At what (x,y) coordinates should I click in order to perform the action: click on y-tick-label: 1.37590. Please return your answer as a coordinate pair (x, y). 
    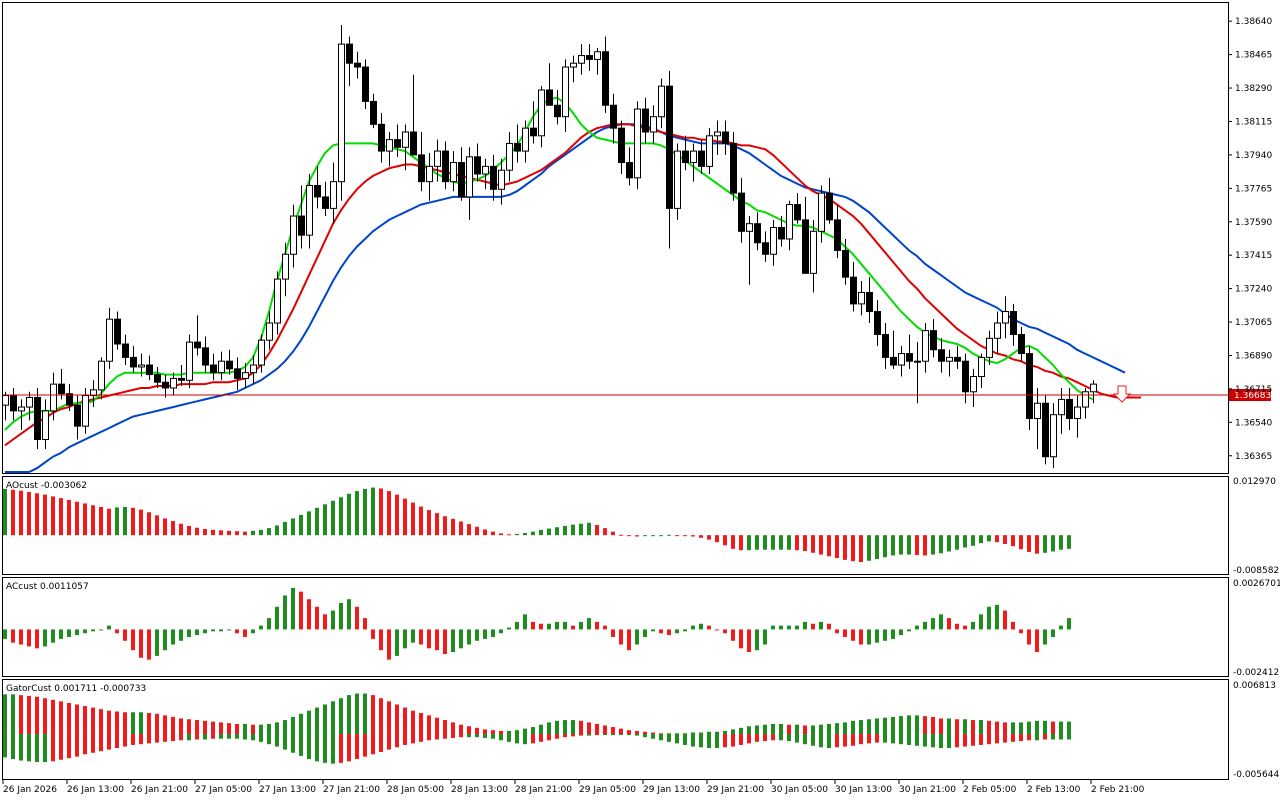
    Looking at the image, I should click on (1253, 223).